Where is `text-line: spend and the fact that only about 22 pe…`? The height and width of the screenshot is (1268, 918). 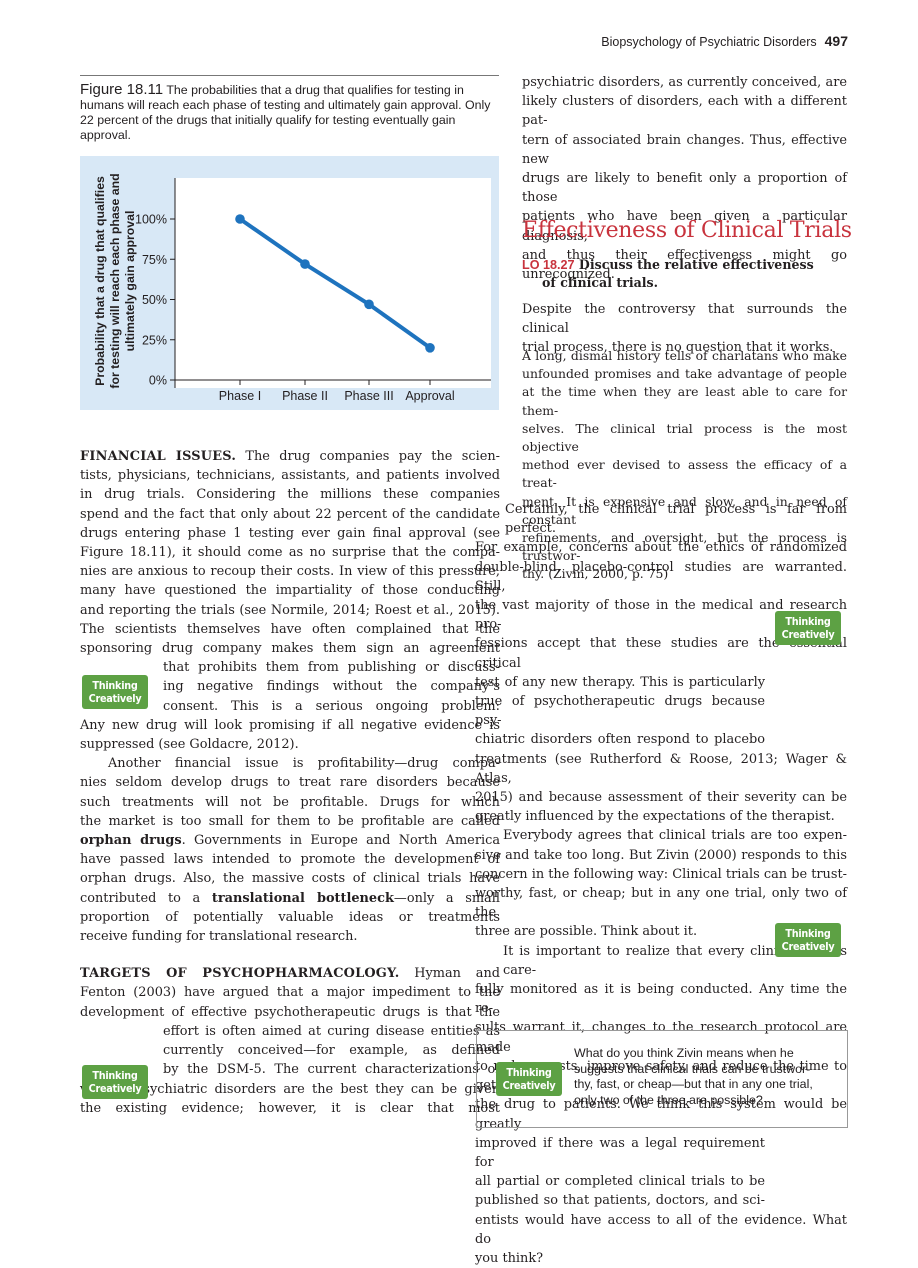 text-line: spend and the fact that only about 22 pe… is located at coordinates (290, 514).